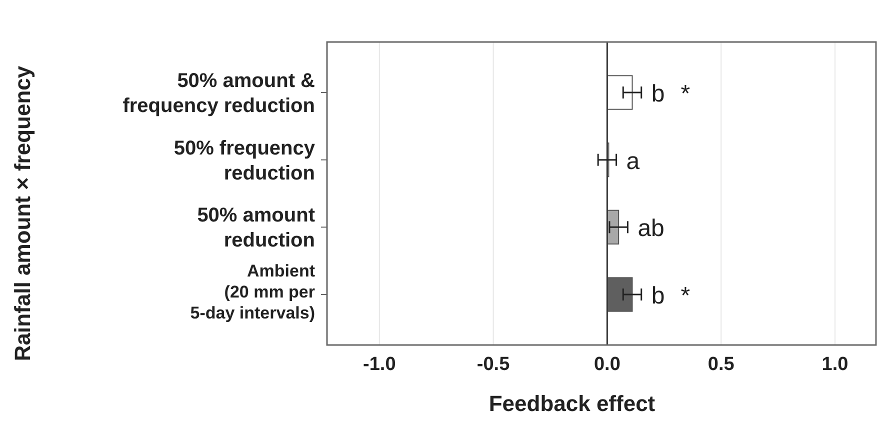  I want to click on x-tick-label: 1.0, so click(835, 364).